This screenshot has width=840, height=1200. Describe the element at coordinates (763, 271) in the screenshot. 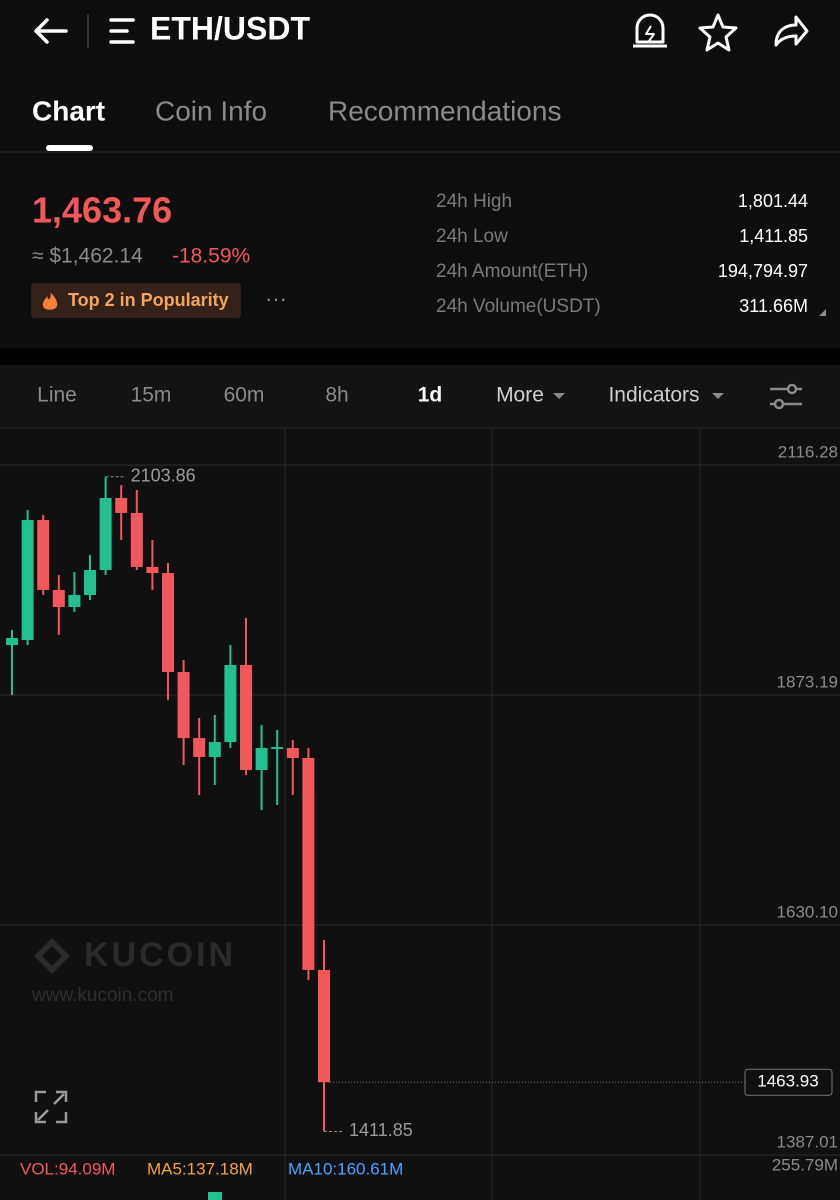

I see `stat-value: 194,794.97` at that location.